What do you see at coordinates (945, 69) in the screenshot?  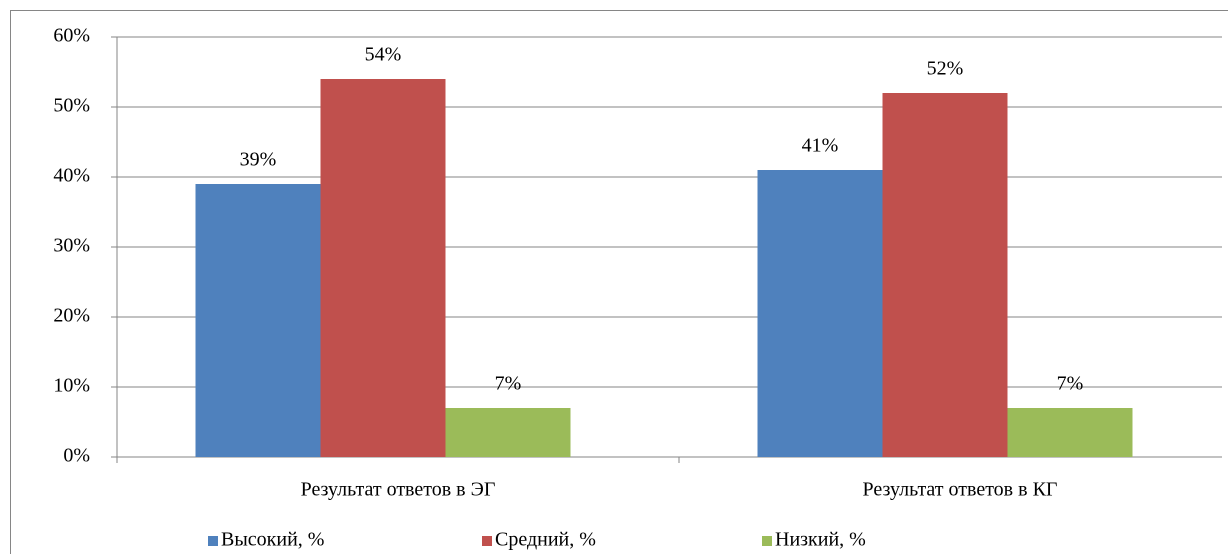 I see `value-label: 52%` at bounding box center [945, 69].